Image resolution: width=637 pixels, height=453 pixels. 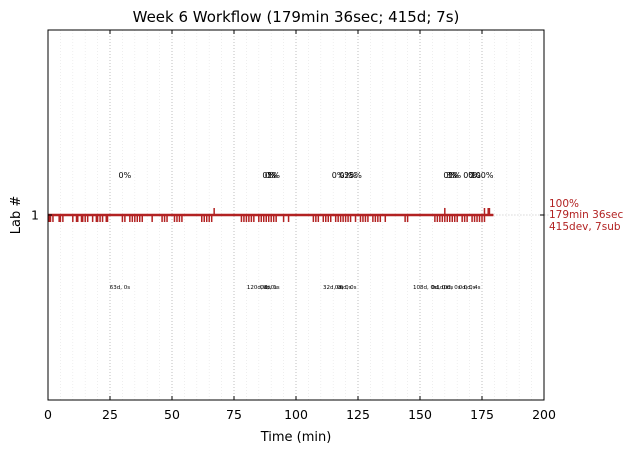 I want to click on chart-title: Week 6 Workflow (179min 36sec; 415d; 7s), so click(x=296, y=17).